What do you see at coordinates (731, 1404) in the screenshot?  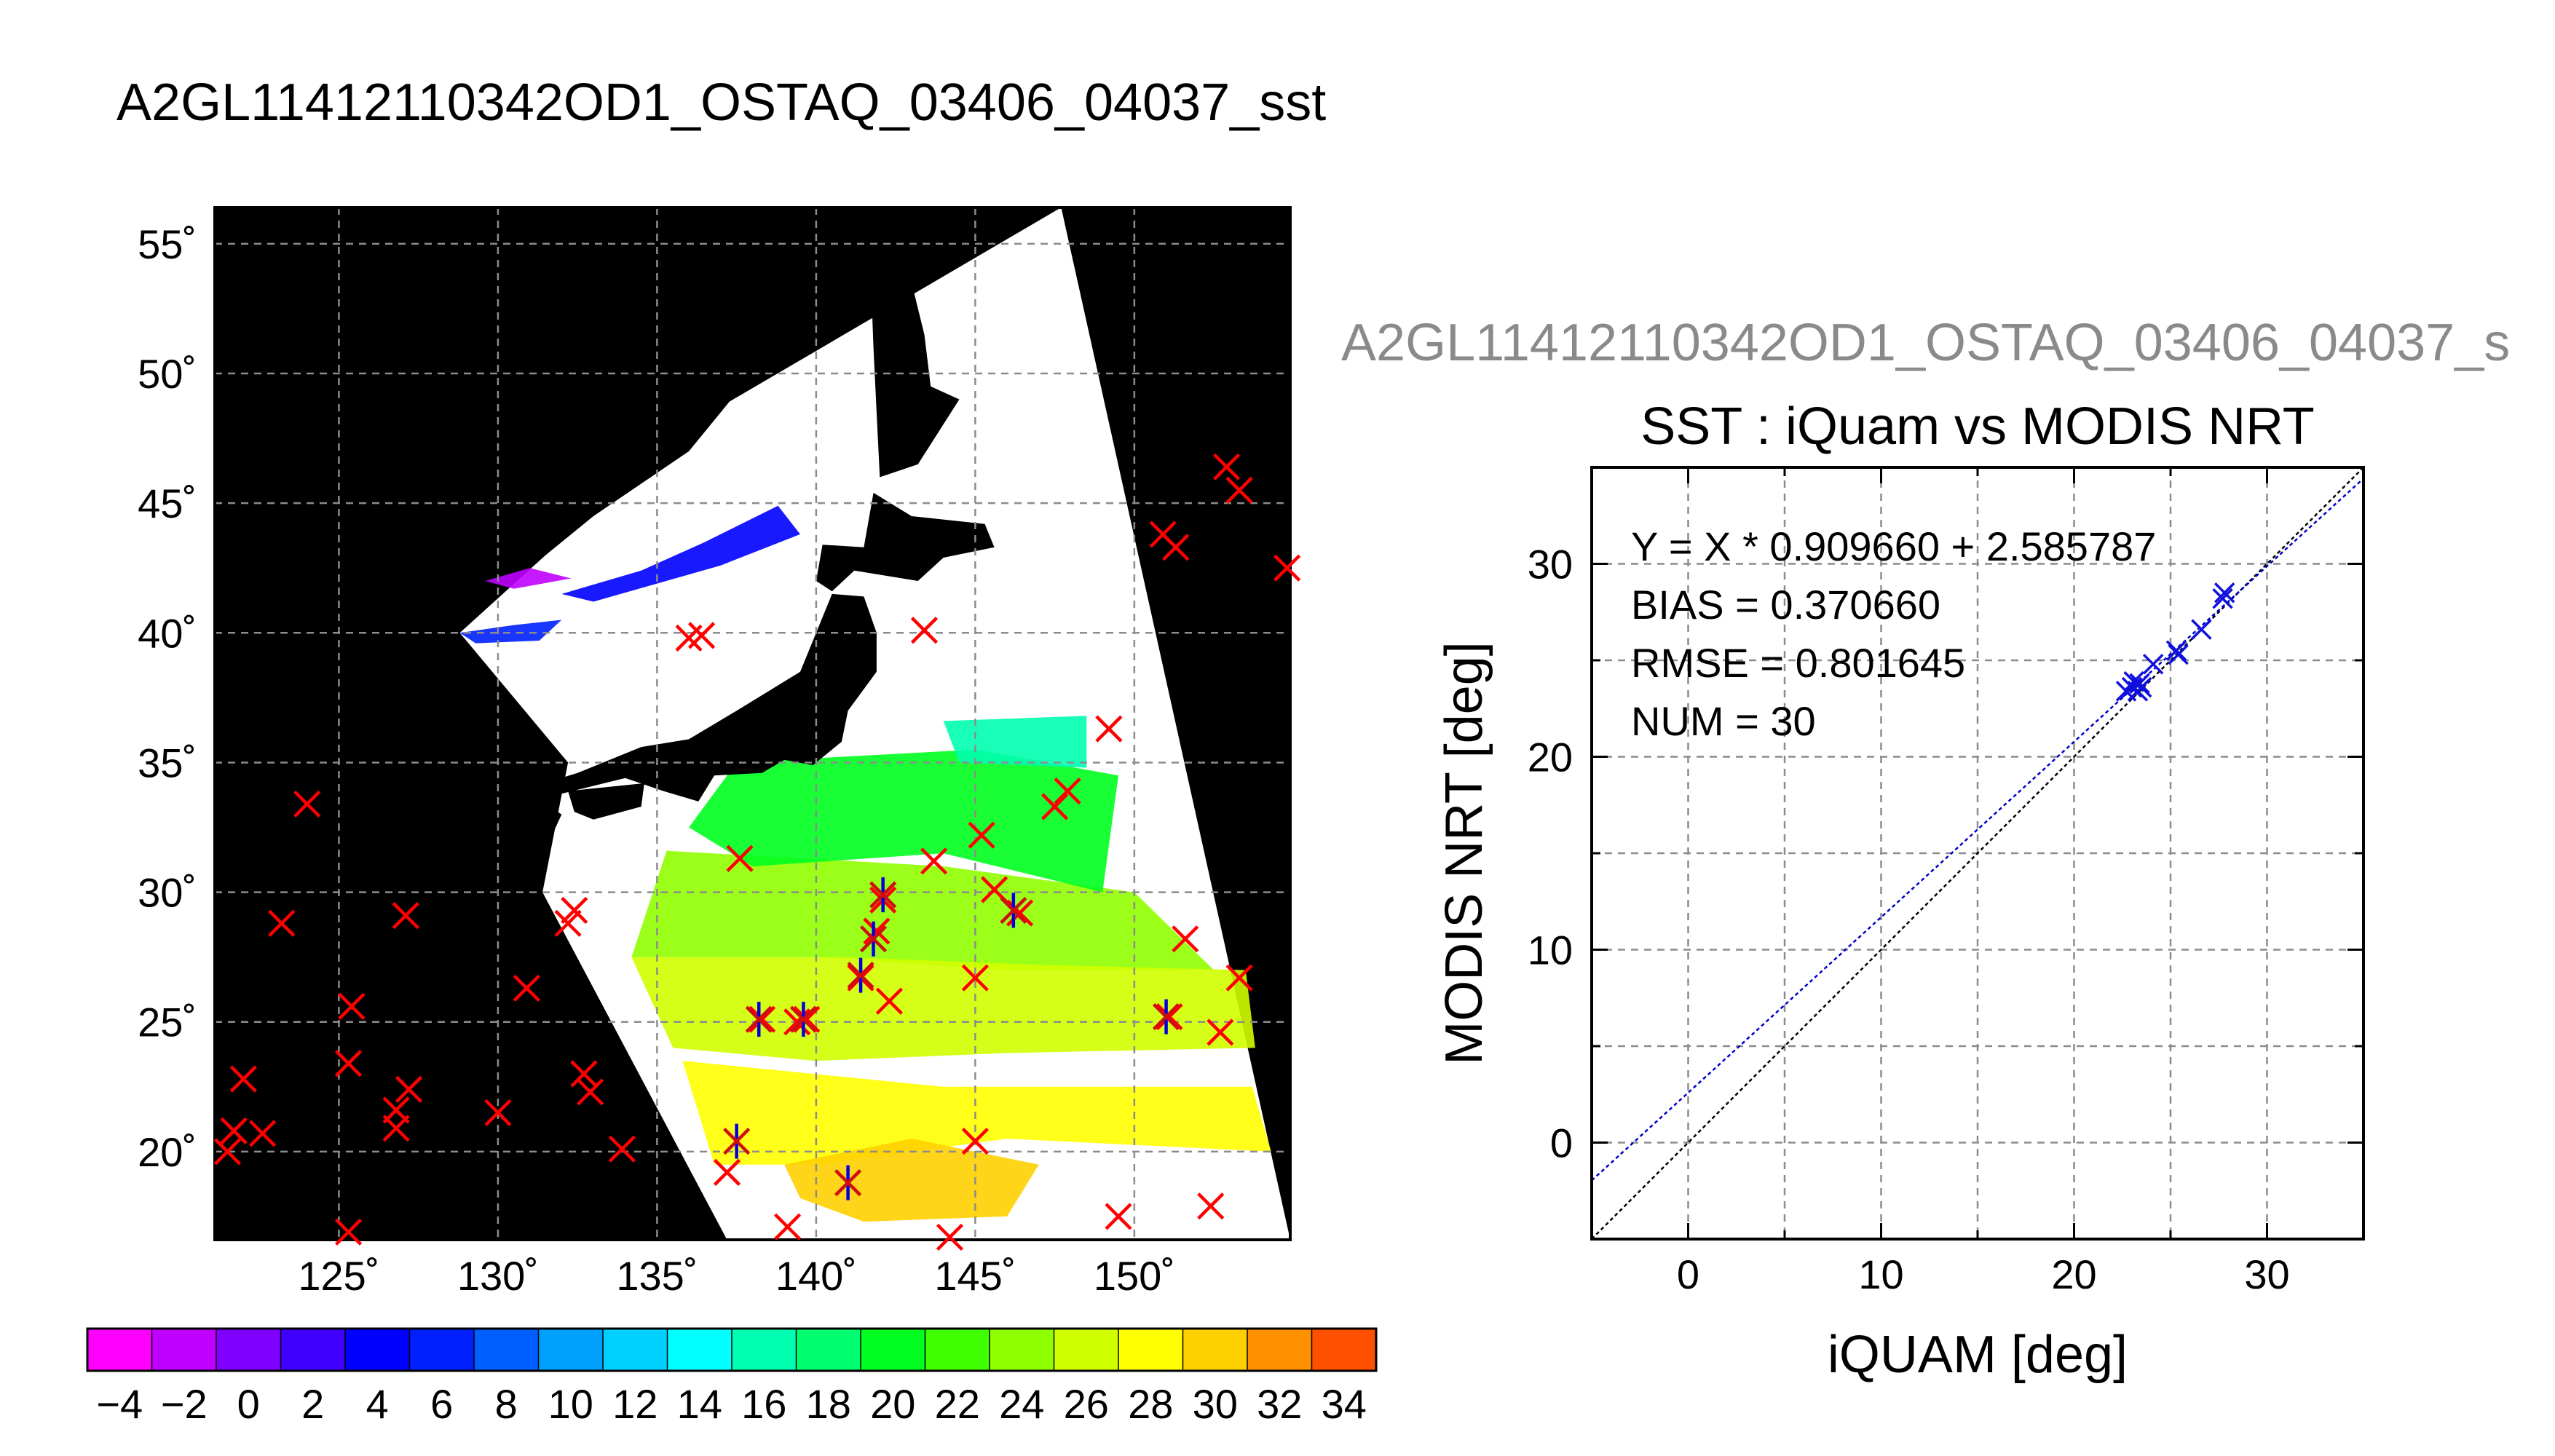 I see `colorbar-tick-labels: −4 −2 0 2 4 6 8 10 12 14 16 18 20 22 24 26 28 30 32 34` at bounding box center [731, 1404].